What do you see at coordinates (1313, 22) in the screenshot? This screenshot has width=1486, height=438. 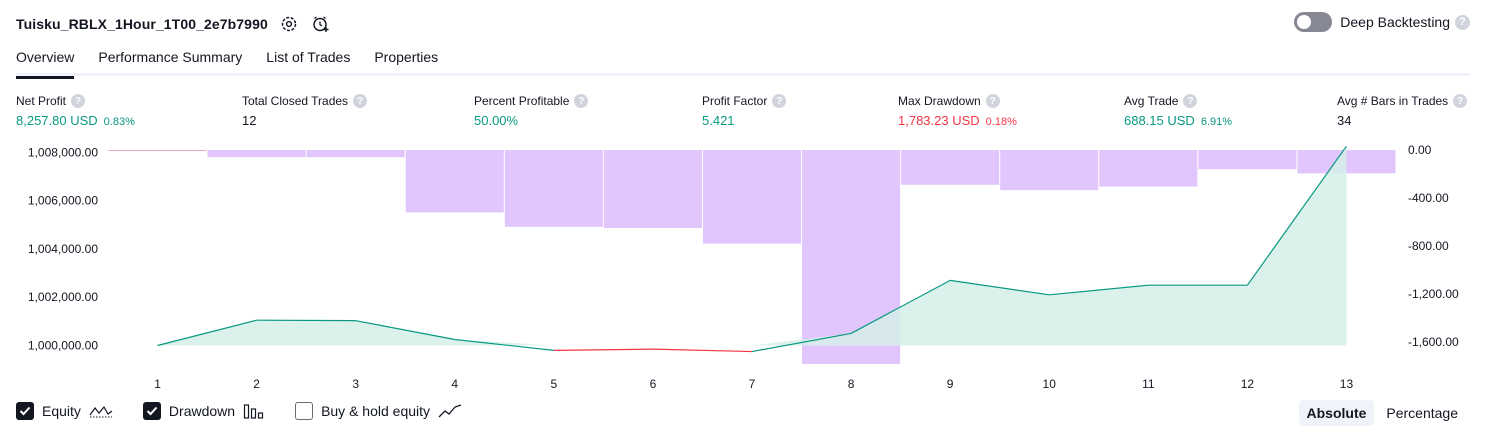 I see `deep-backtesting-toggle` at bounding box center [1313, 22].